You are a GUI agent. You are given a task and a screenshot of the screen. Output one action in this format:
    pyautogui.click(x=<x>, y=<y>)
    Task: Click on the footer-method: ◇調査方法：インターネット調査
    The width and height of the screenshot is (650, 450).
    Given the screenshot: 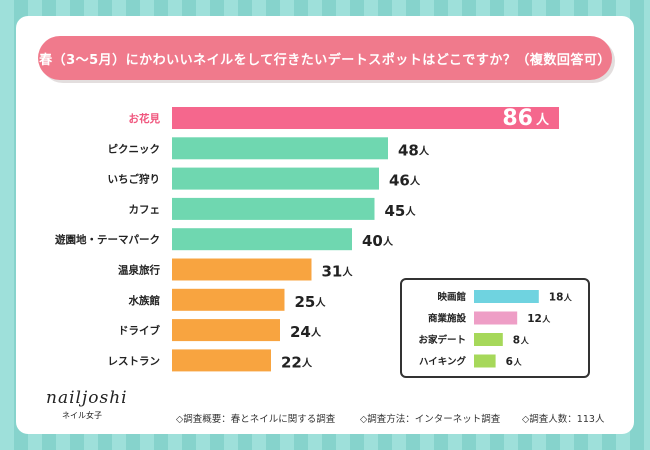 What is the action you would take?
    pyautogui.click(x=430, y=419)
    